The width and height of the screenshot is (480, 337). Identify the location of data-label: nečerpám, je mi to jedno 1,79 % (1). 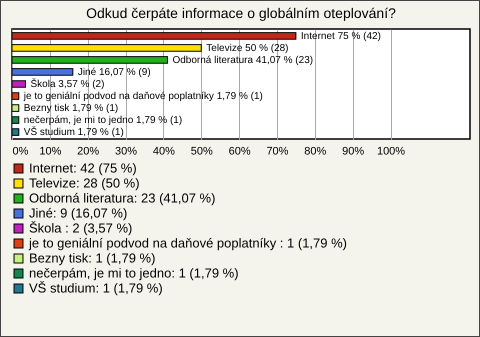
(103, 120).